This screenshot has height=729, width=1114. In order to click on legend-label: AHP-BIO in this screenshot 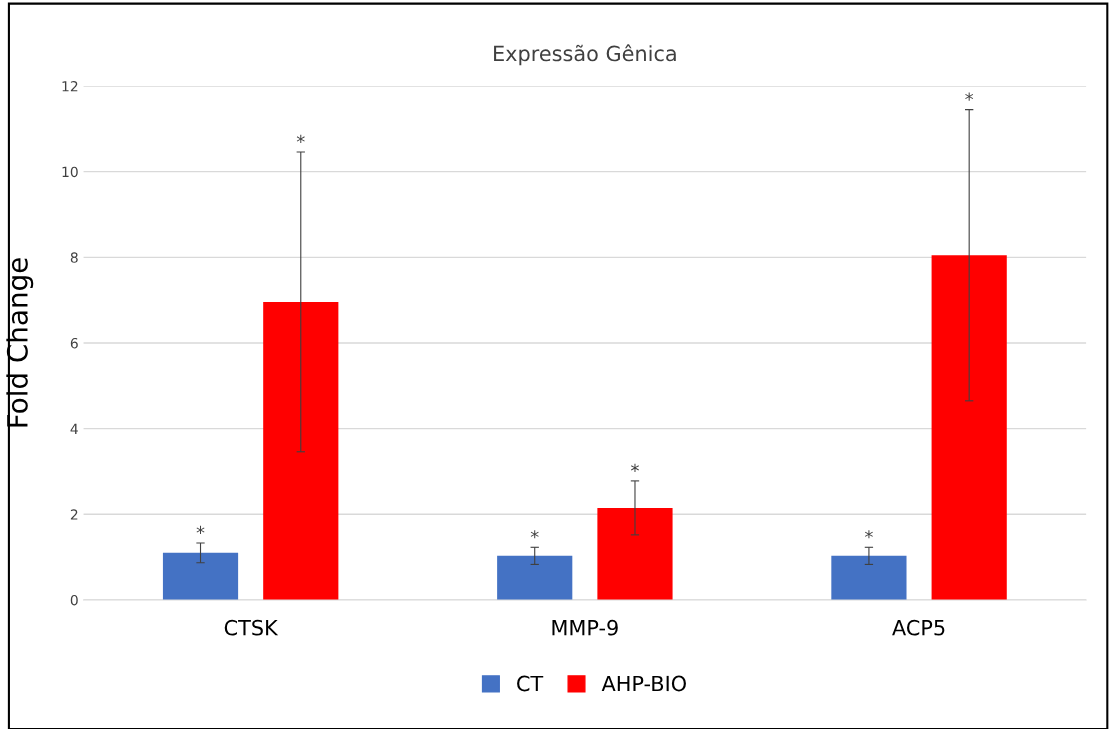, I will do `click(643, 683)`.